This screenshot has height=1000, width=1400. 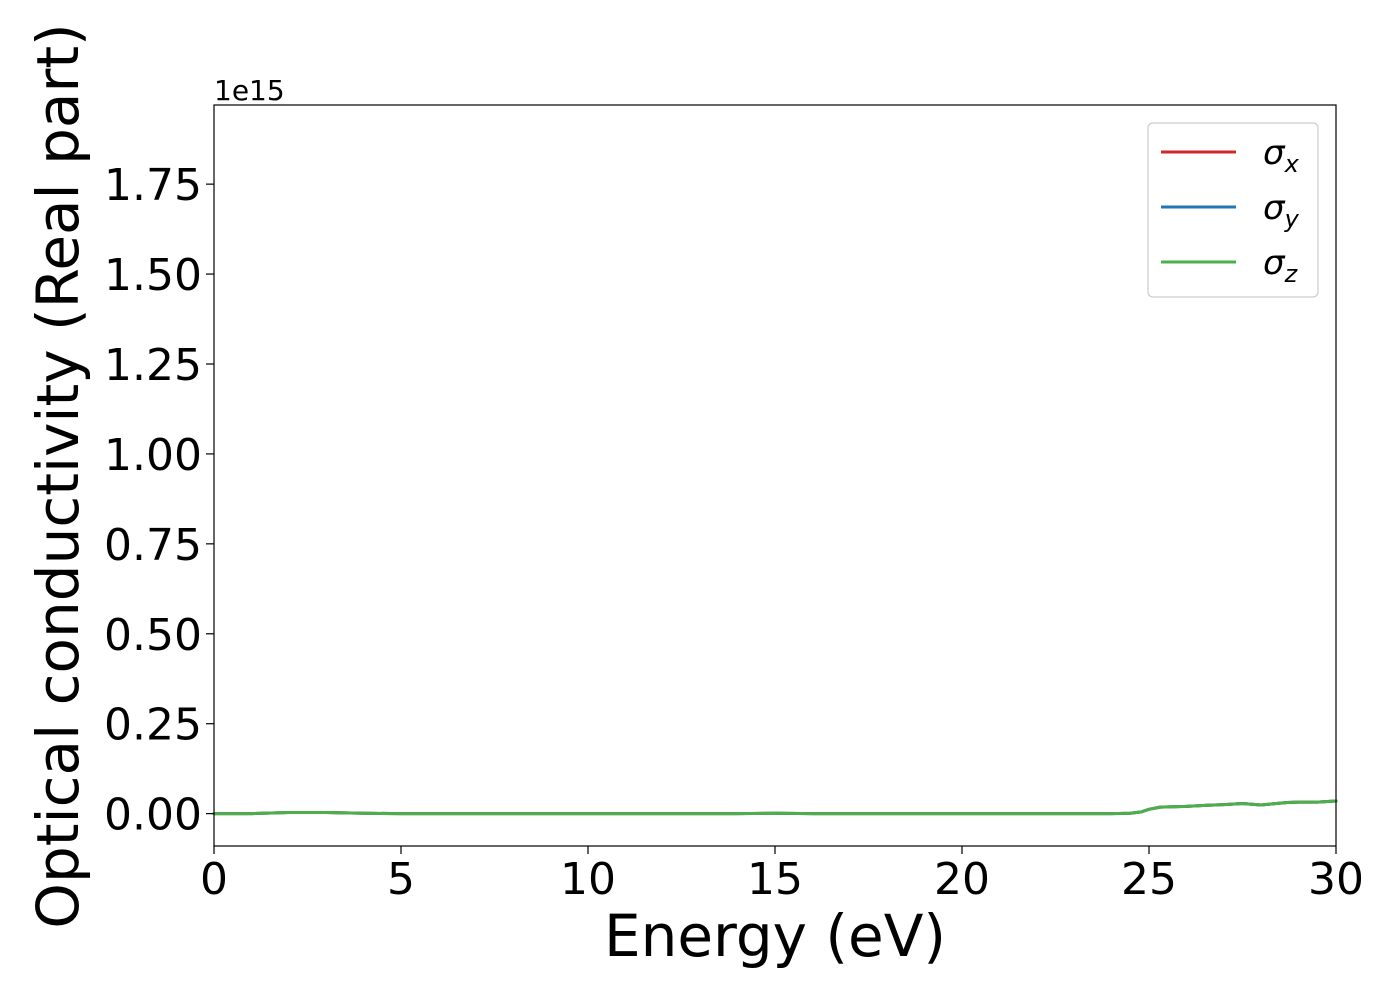 I want to click on x-axis-label: Energy (eV), so click(x=775, y=936).